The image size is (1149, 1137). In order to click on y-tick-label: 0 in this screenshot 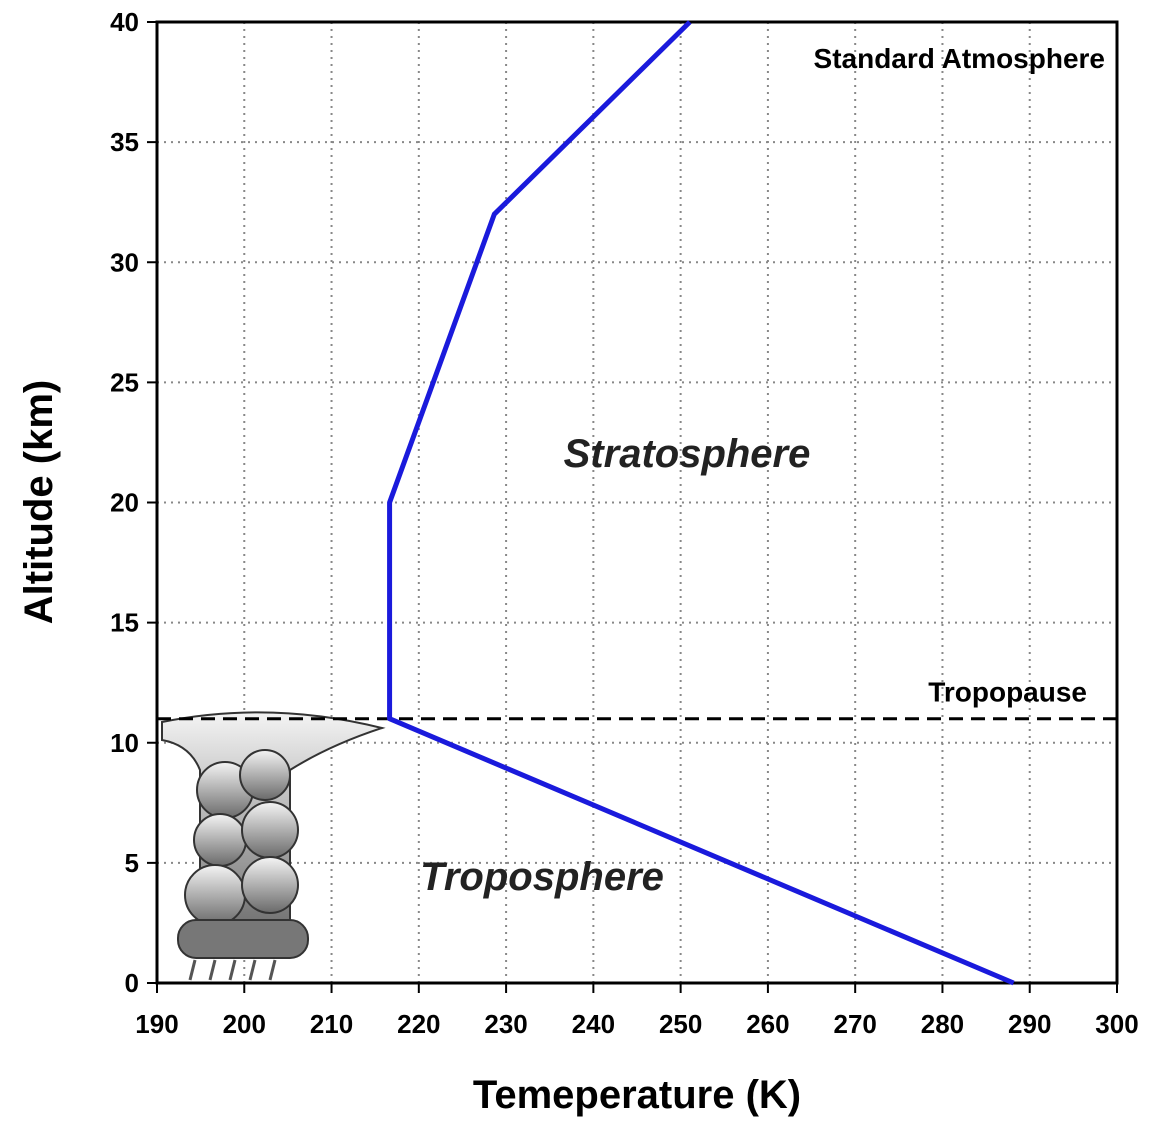, I will do `click(132, 983)`.